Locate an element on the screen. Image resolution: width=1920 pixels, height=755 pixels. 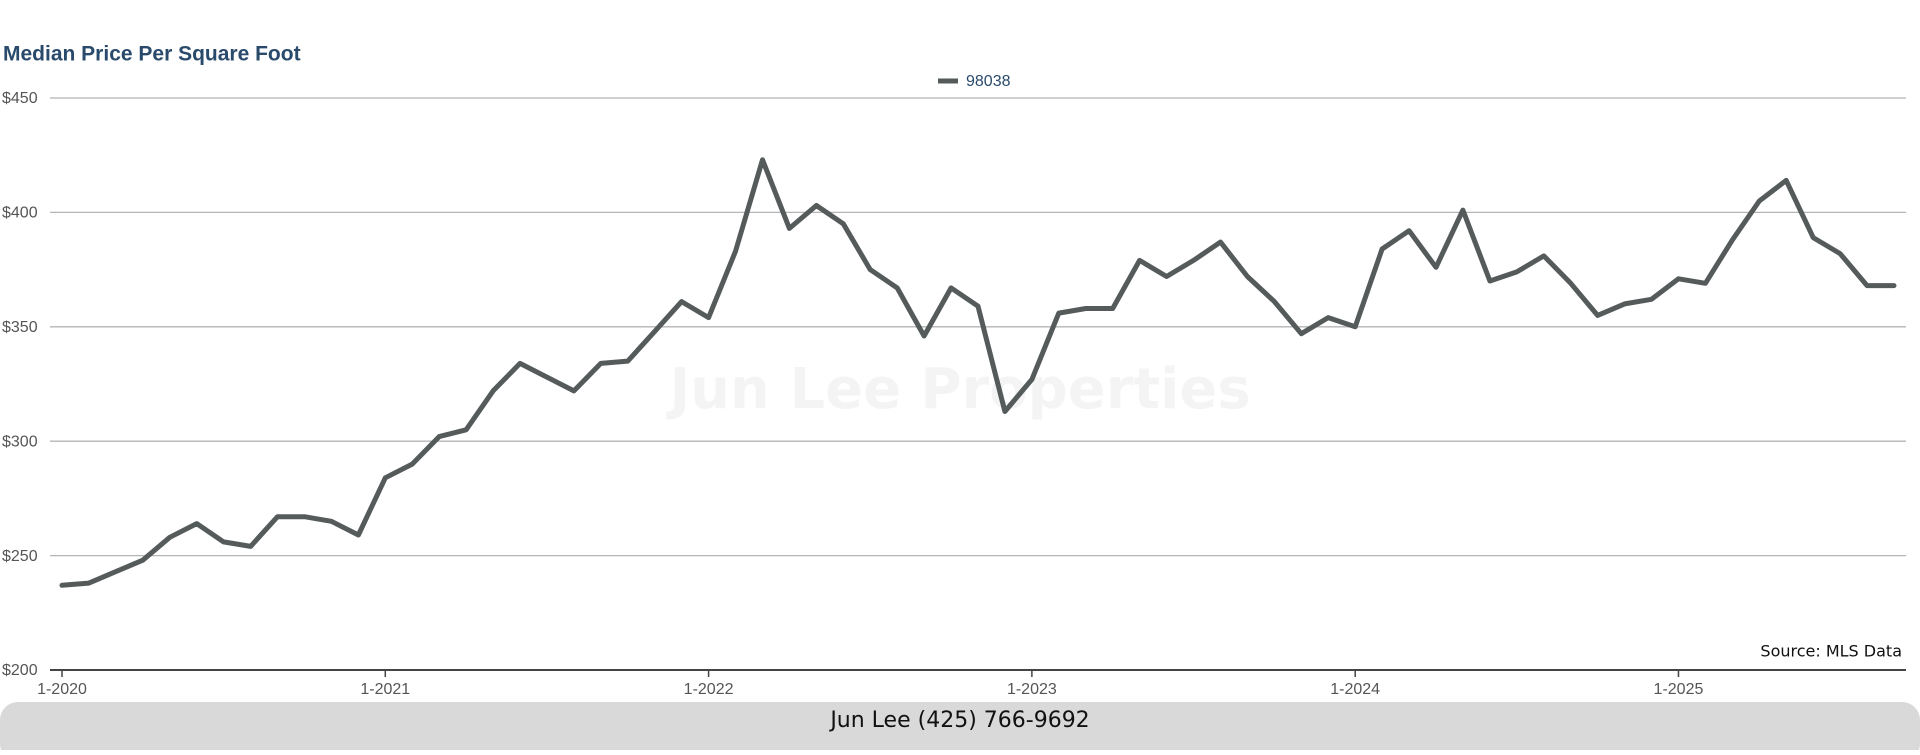
x-tick-label: 1-2025 is located at coordinates (1679, 689).